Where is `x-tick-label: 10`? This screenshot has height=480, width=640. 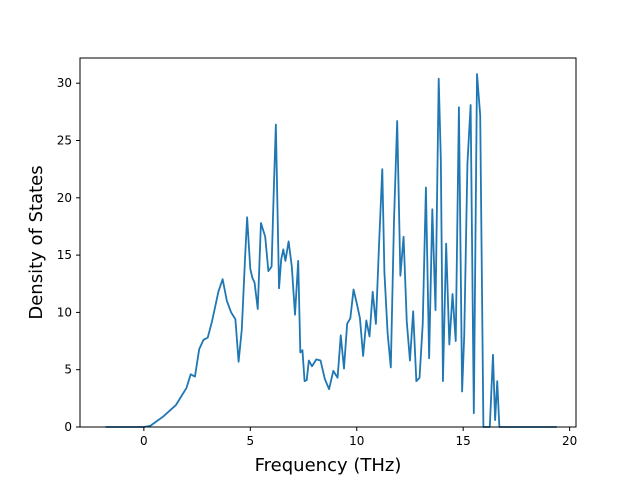
x-tick-label: 10 is located at coordinates (356, 441).